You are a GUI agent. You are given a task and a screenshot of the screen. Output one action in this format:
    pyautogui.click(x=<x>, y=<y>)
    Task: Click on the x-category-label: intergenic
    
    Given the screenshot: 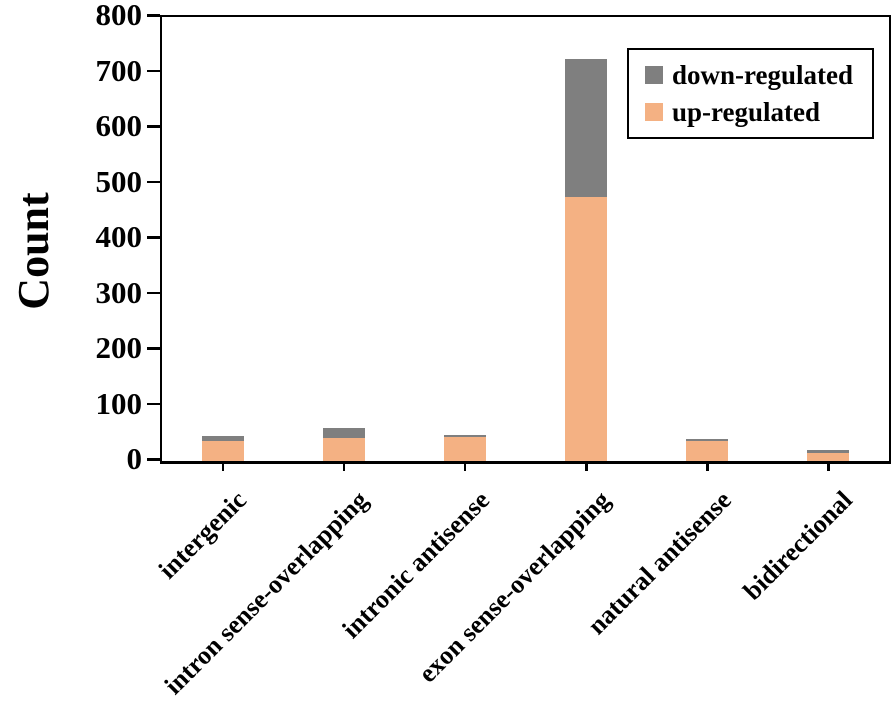 What is the action you would take?
    pyautogui.click(x=203, y=535)
    